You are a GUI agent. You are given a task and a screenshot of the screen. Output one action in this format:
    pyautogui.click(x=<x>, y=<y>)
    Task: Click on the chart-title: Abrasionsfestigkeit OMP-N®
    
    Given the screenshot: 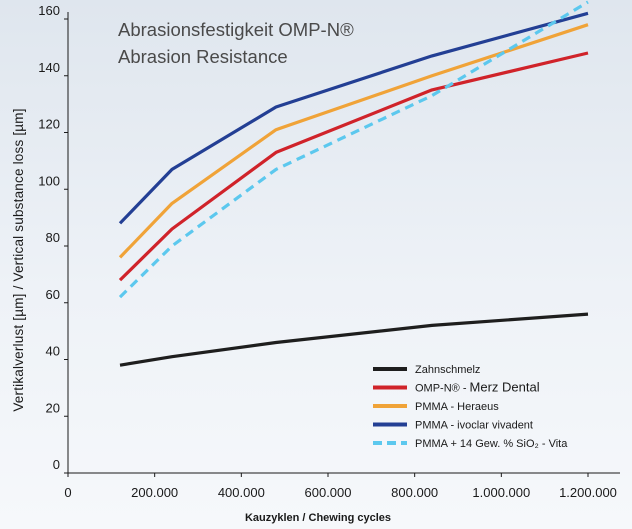 What is the action you would take?
    pyautogui.click(x=236, y=29)
    